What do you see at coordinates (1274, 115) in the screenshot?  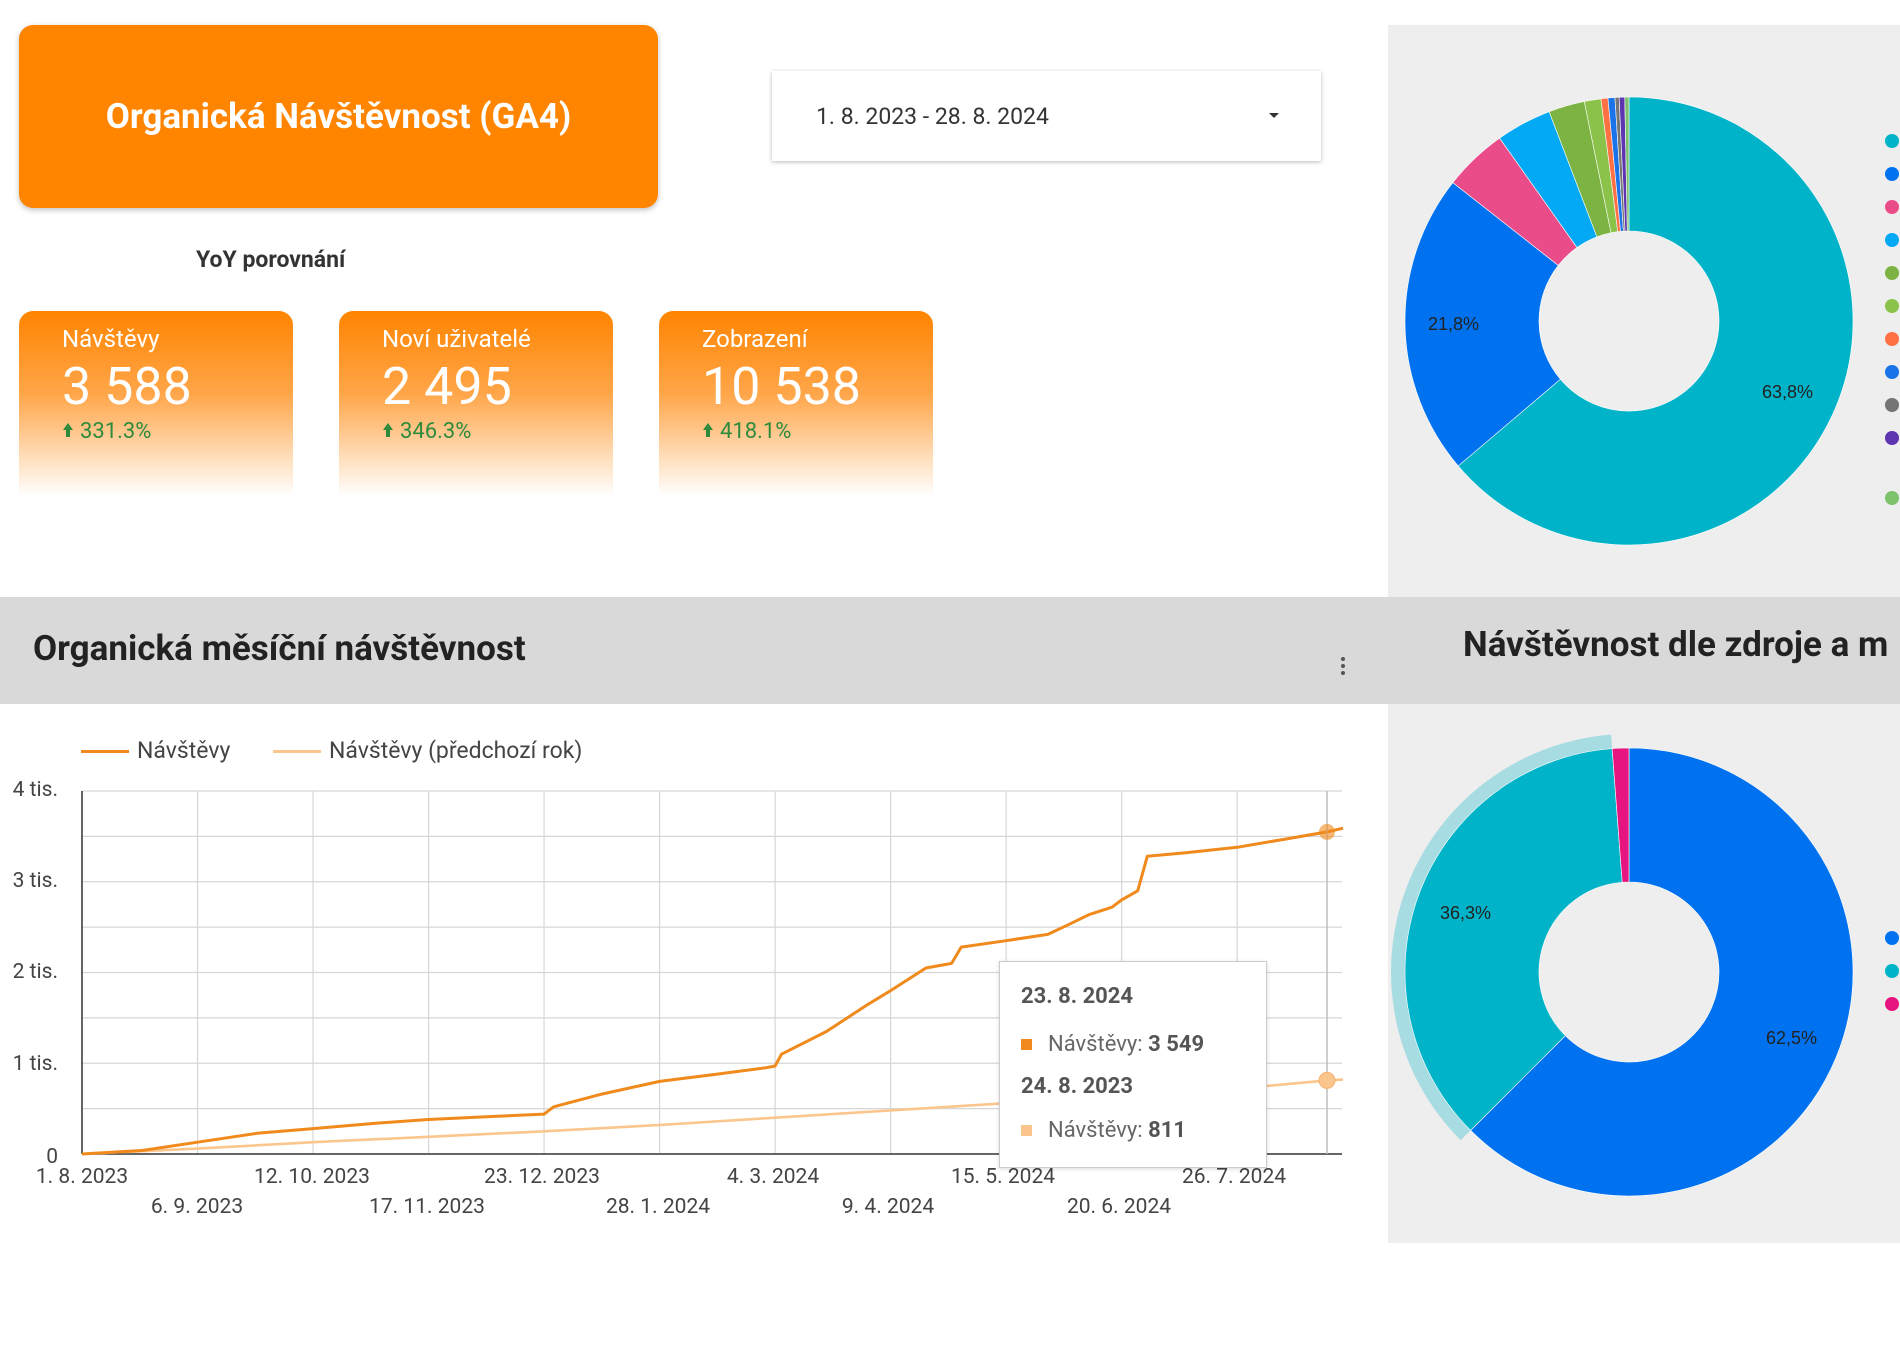 I see `dropdown-caret-icon` at bounding box center [1274, 115].